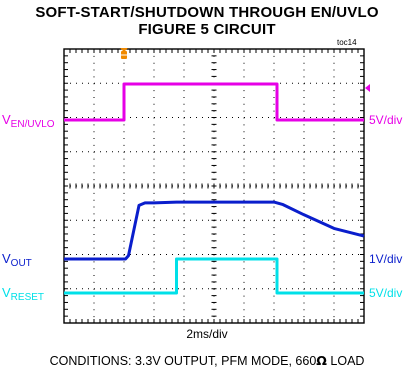 The image size is (414, 375). What do you see at coordinates (214, 102) in the screenshot?
I see `trace-en-uvlo` at bounding box center [214, 102].